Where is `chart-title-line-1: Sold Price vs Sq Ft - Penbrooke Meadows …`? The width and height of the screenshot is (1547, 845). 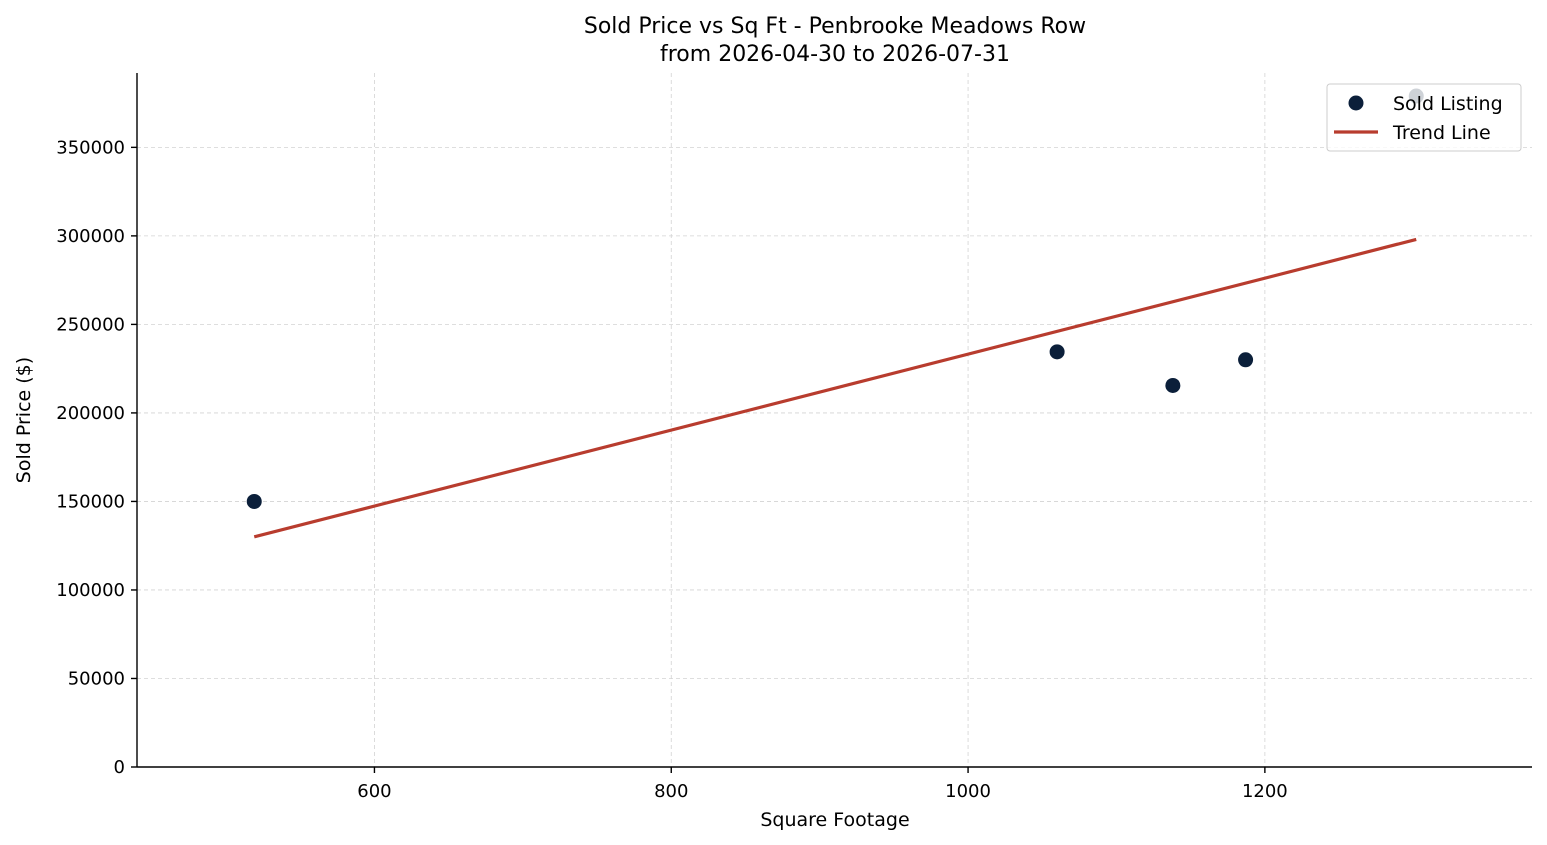 chart-title-line-1: Sold Price vs Sq Ft - Penbrooke Meadows … is located at coordinates (835, 26).